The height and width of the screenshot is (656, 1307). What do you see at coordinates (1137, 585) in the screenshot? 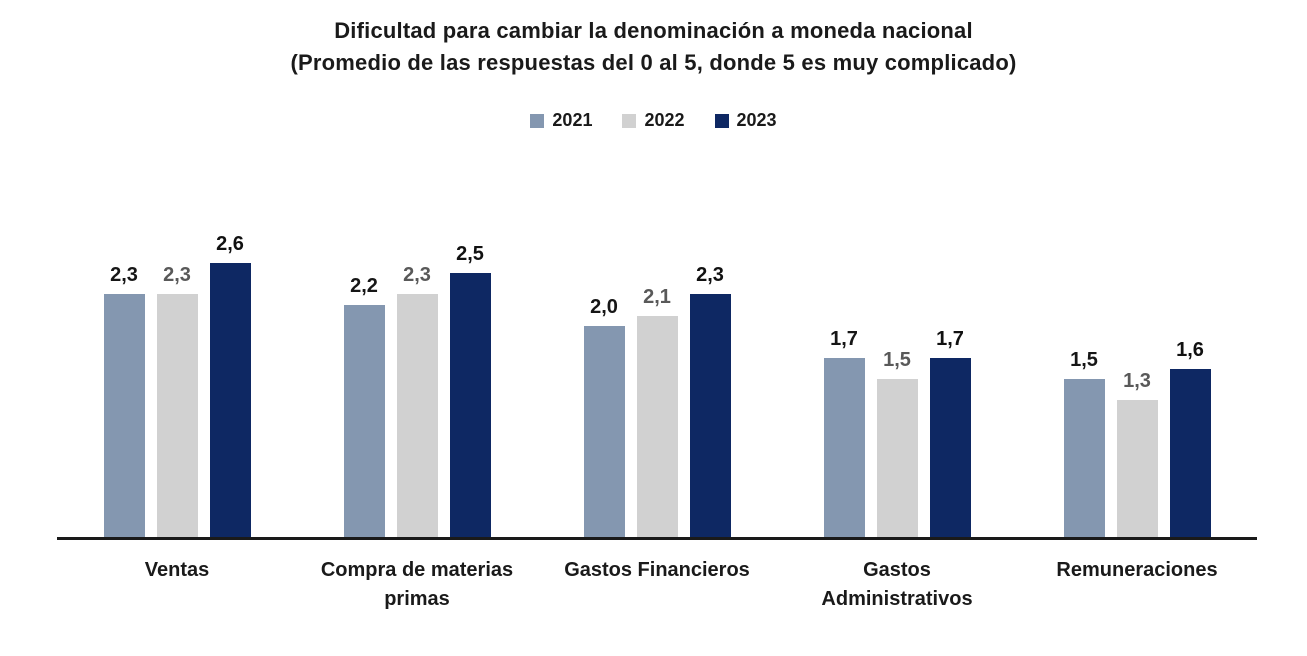
I see `category-label: Remuneraciones` at bounding box center [1137, 585].